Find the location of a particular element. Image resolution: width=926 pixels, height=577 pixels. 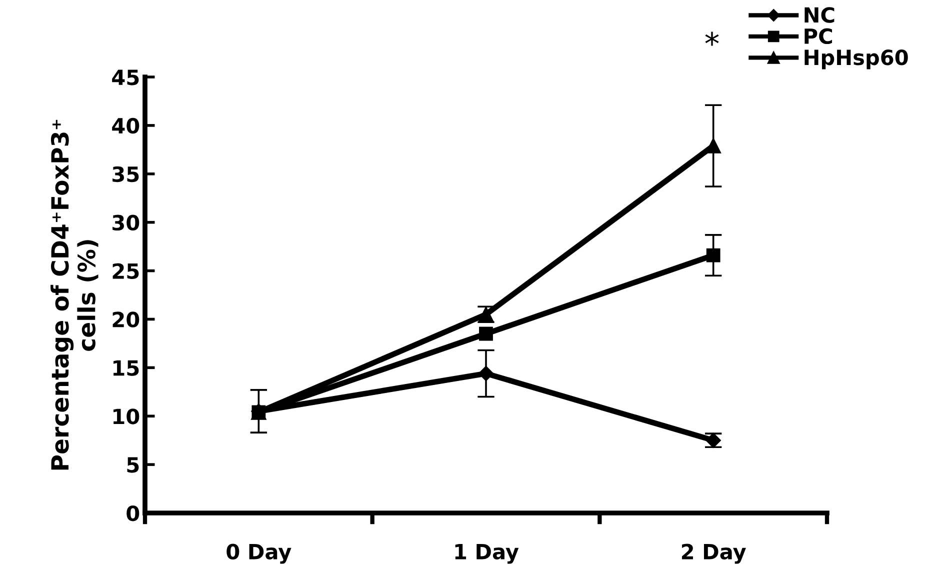

y-tick-label: 0 is located at coordinates (133, 513).